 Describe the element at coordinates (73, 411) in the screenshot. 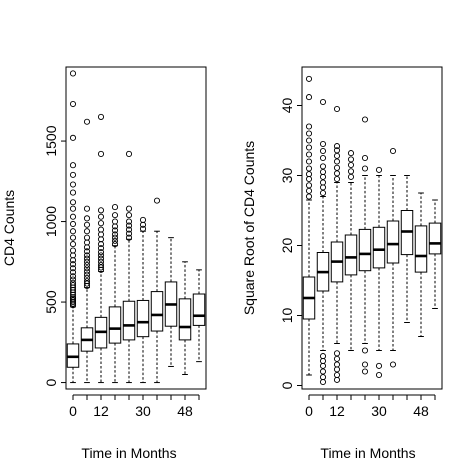

I see `x-tick-label: 0` at that location.